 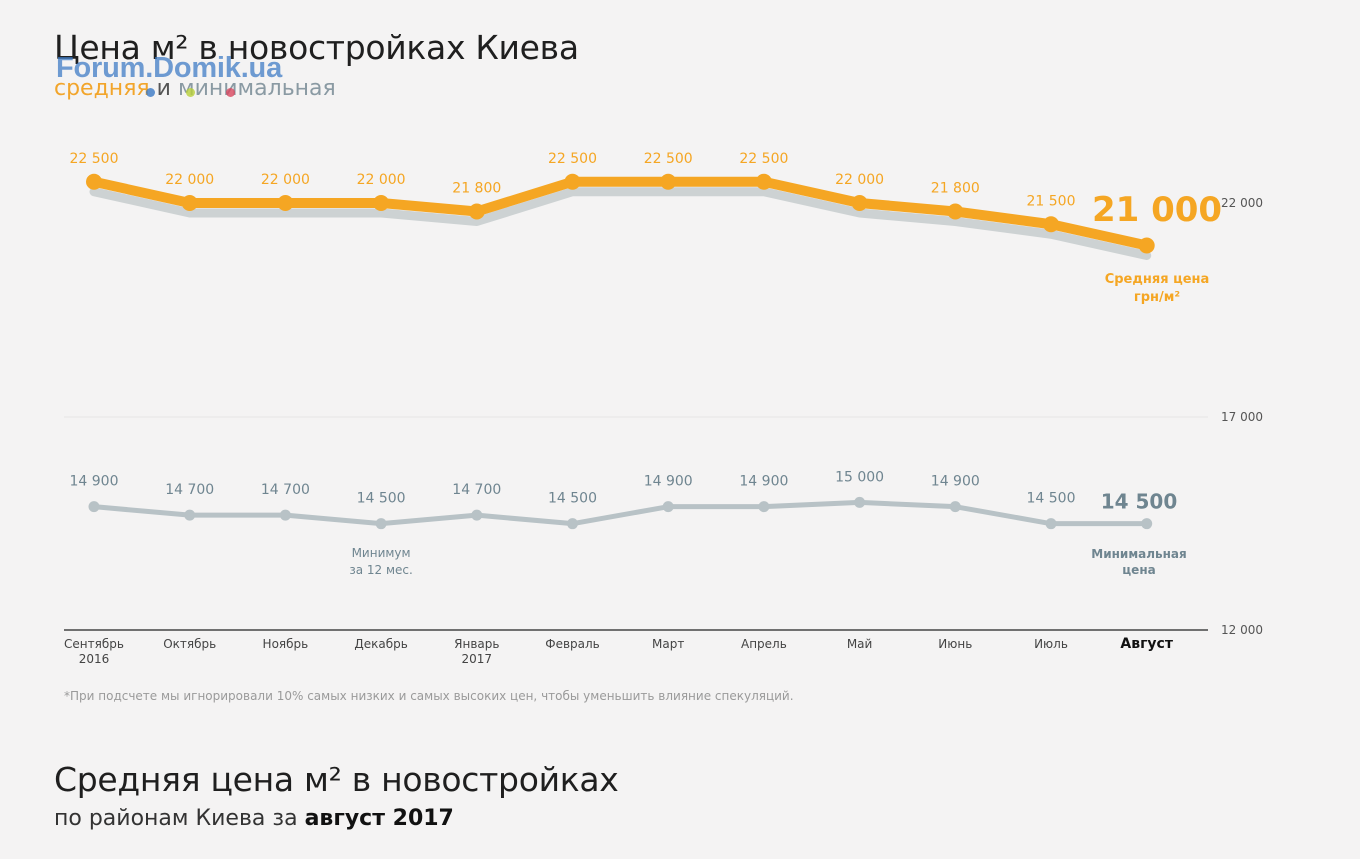 I want to click on x-tick-label: Февраль, so click(x=572, y=644).